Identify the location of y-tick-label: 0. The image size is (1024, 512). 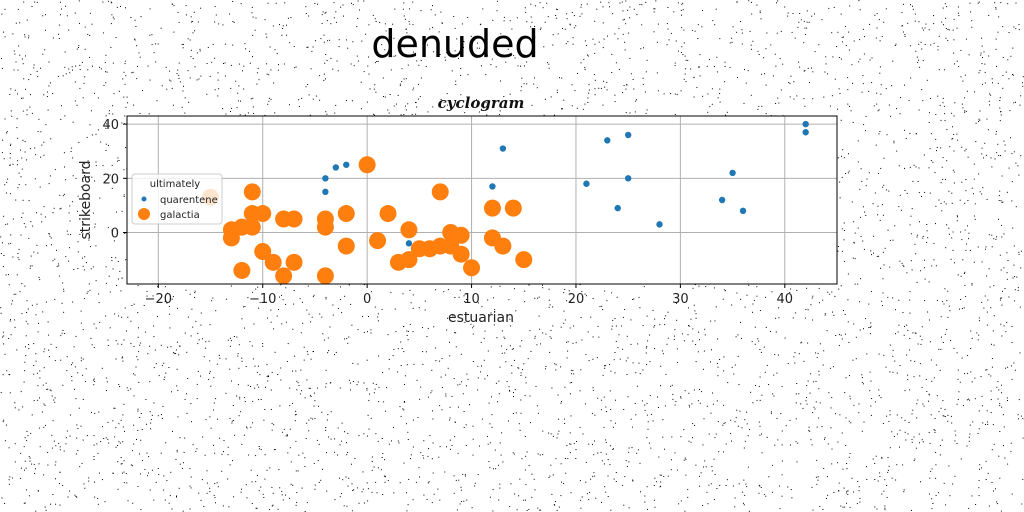
(115, 234).